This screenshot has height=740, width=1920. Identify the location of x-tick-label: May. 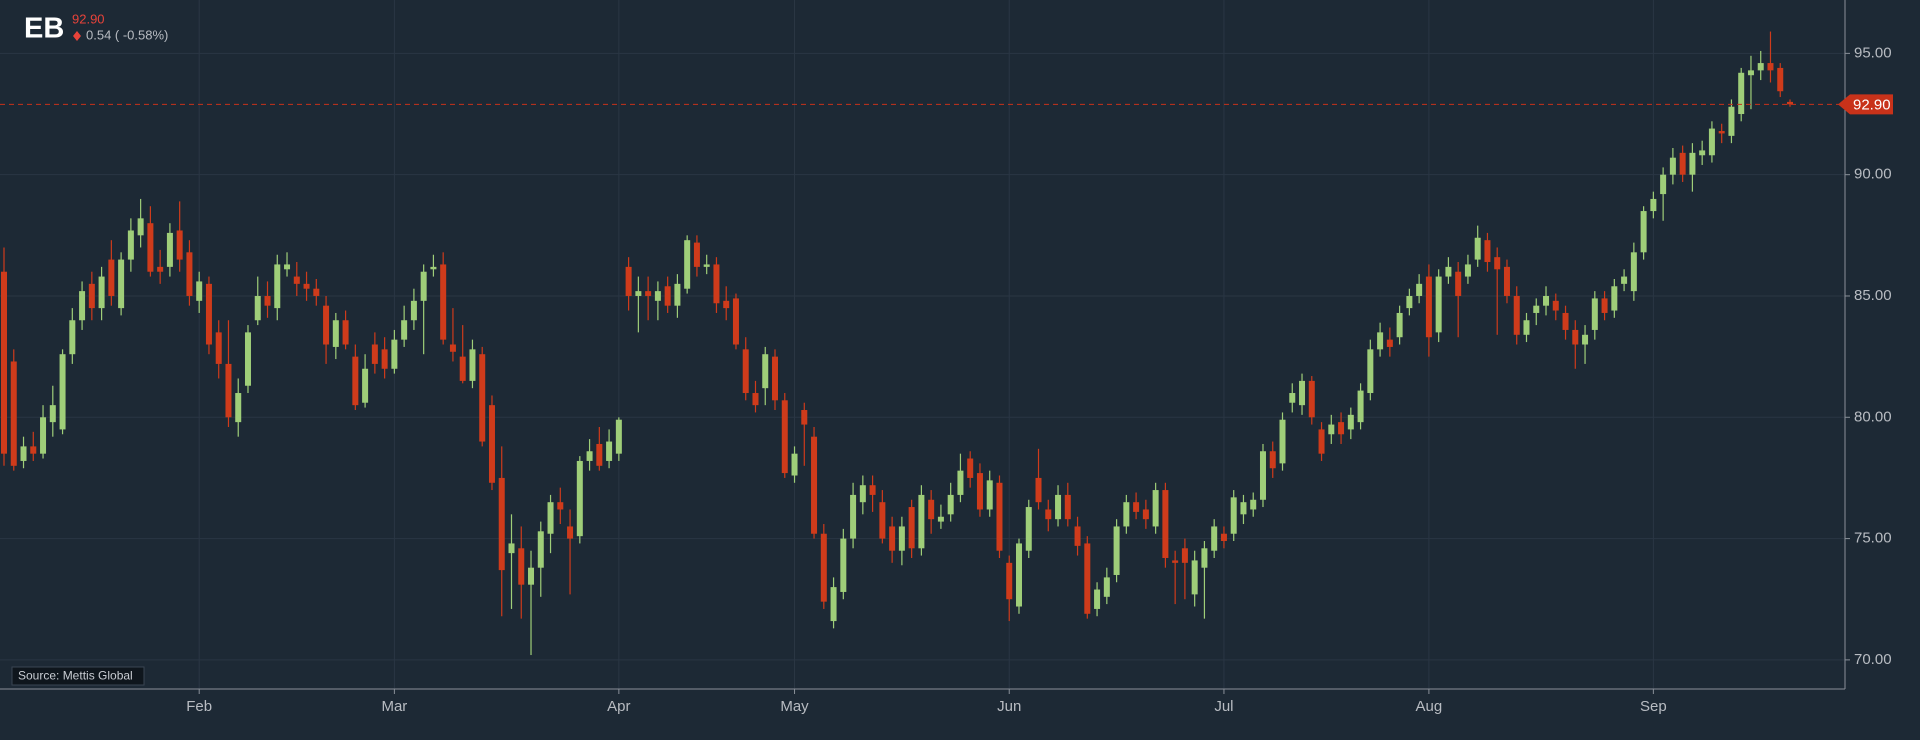
(794, 706).